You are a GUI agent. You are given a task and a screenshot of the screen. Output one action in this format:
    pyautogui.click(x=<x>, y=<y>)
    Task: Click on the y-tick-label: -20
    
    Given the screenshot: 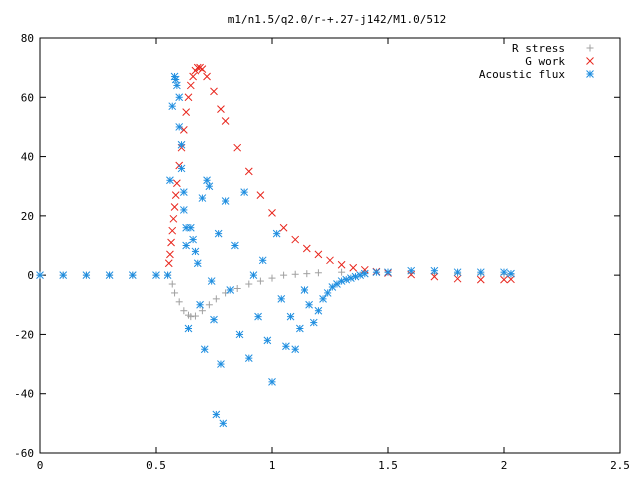 What is the action you would take?
    pyautogui.click(x=24, y=334)
    